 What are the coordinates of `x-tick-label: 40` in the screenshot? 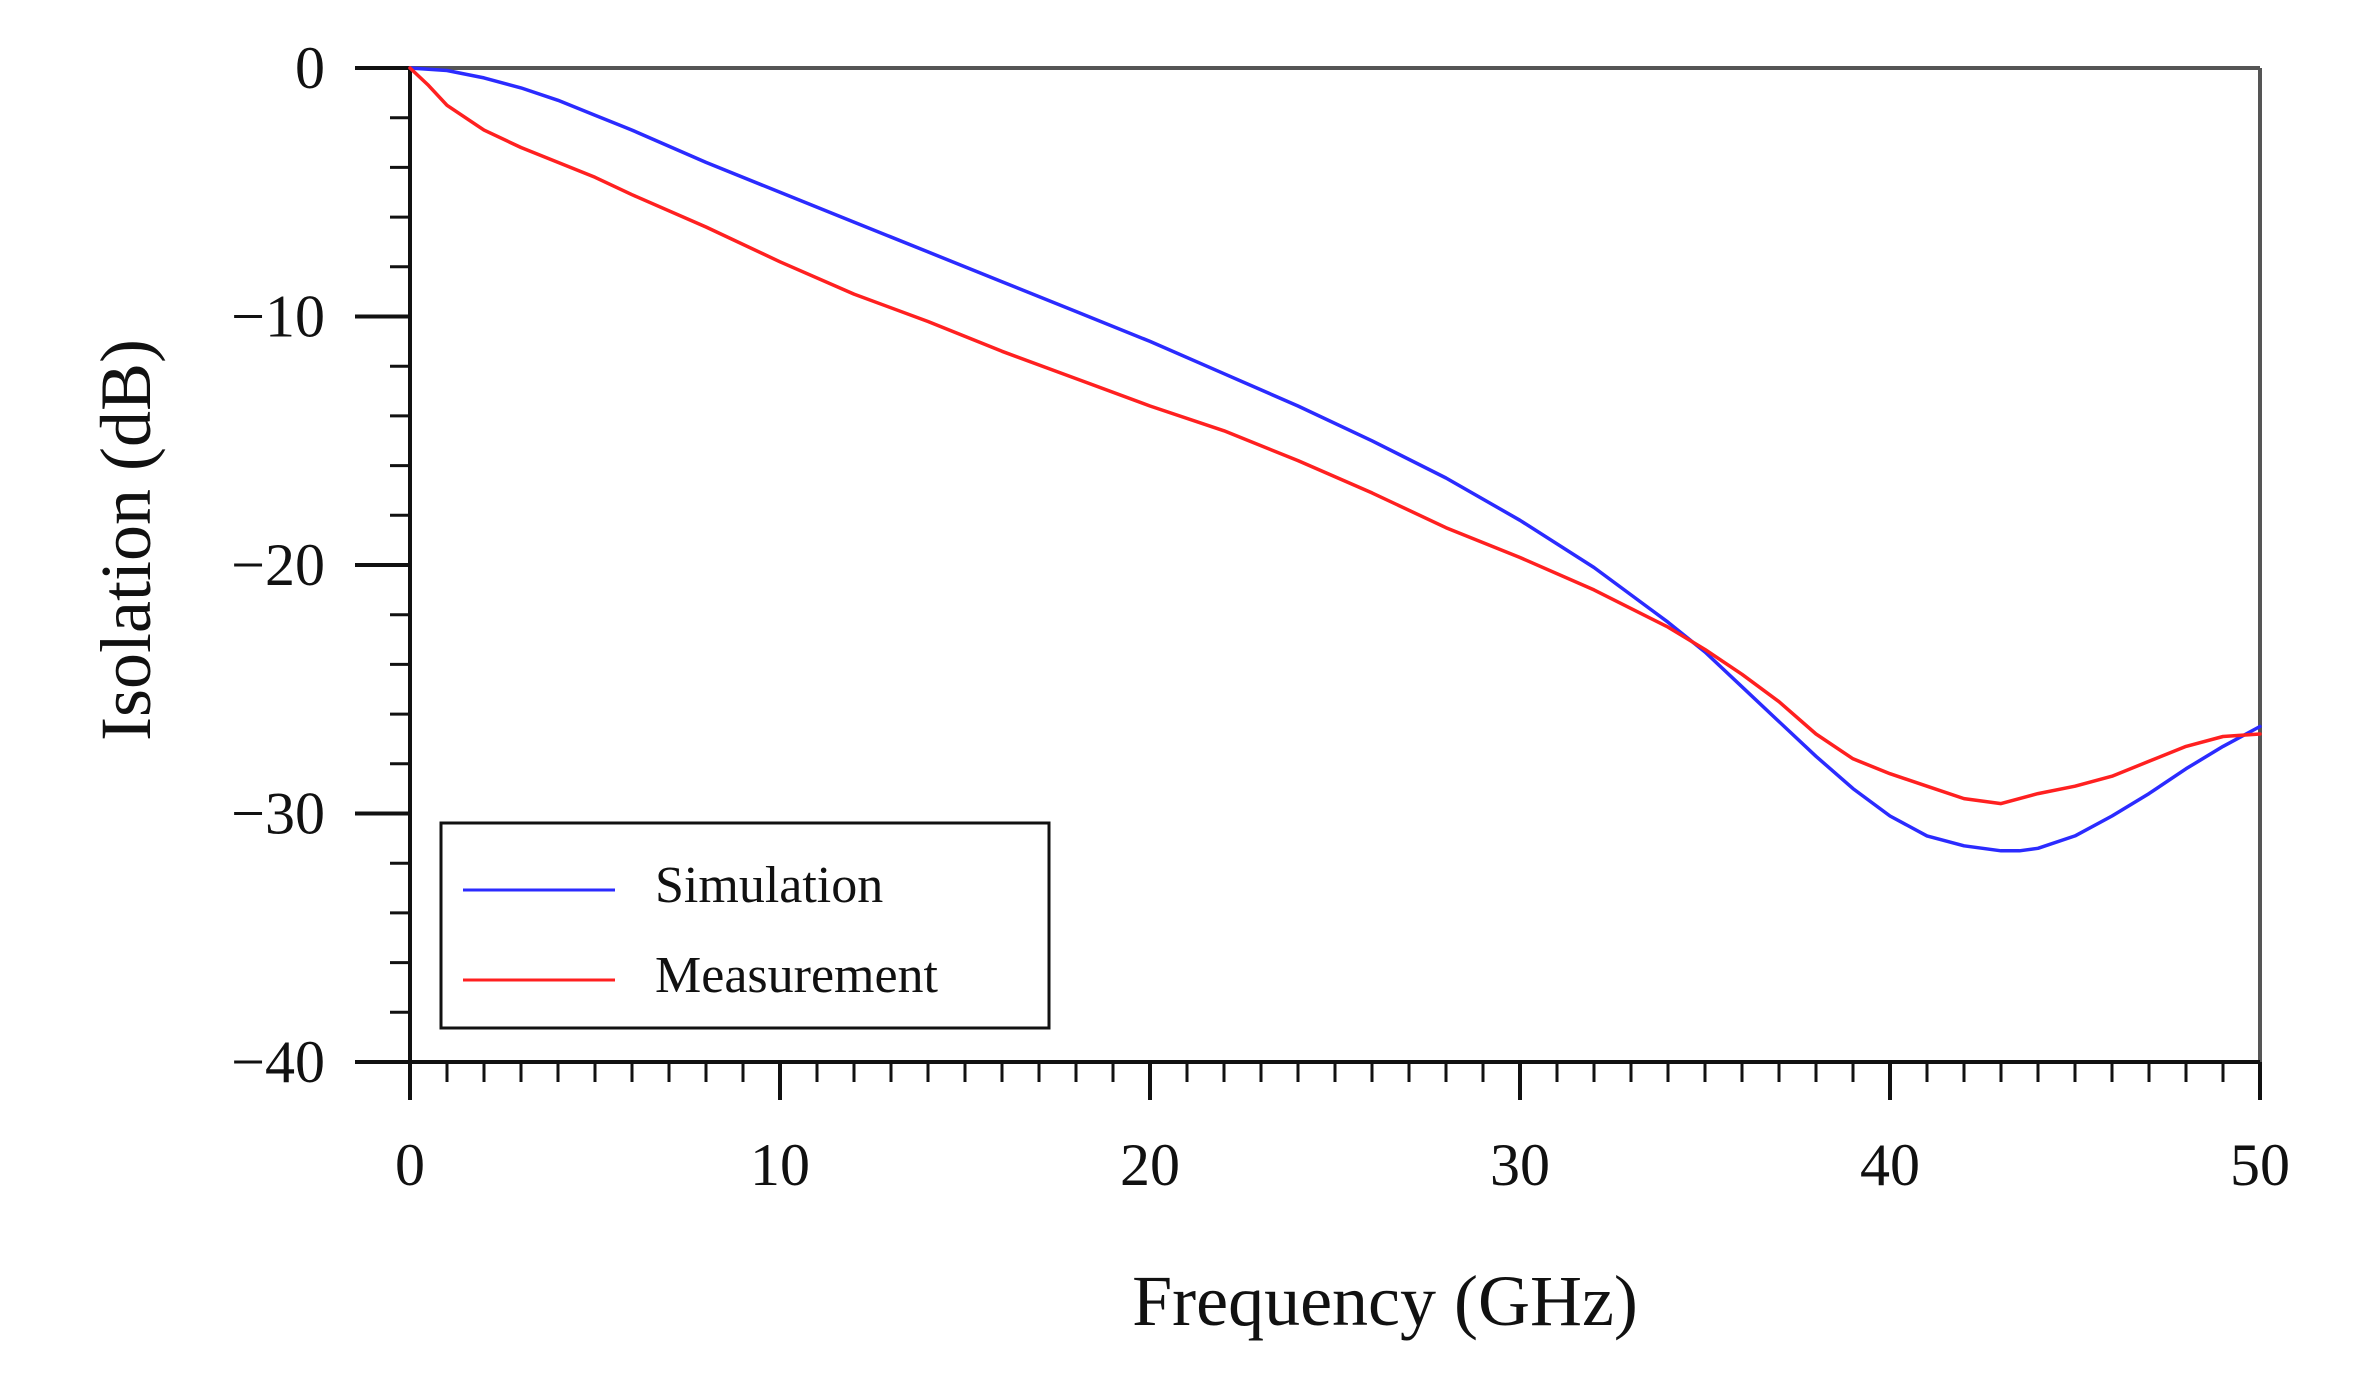 It's located at (1890, 1165).